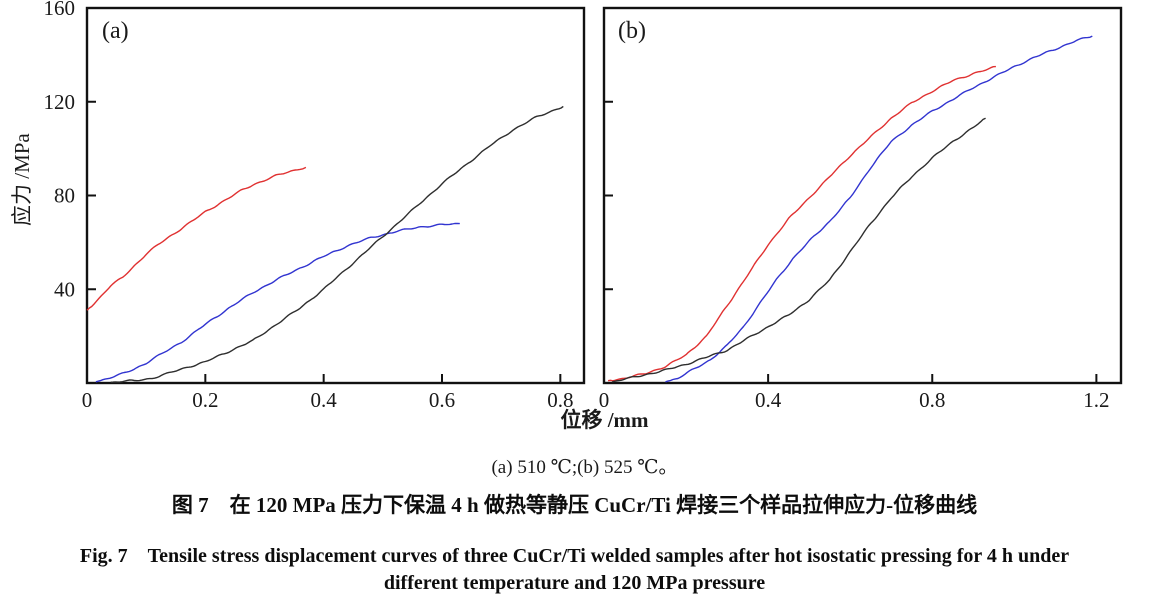 This screenshot has height=599, width=1149. Describe the element at coordinates (442, 400) in the screenshot. I see `x-tick-label: 0.6` at that location.